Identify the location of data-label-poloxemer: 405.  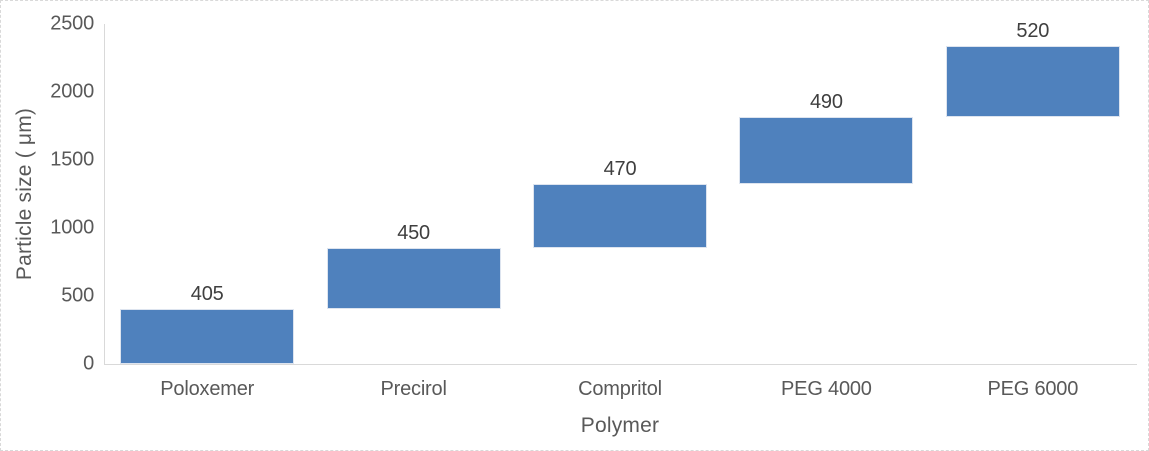
(207, 293).